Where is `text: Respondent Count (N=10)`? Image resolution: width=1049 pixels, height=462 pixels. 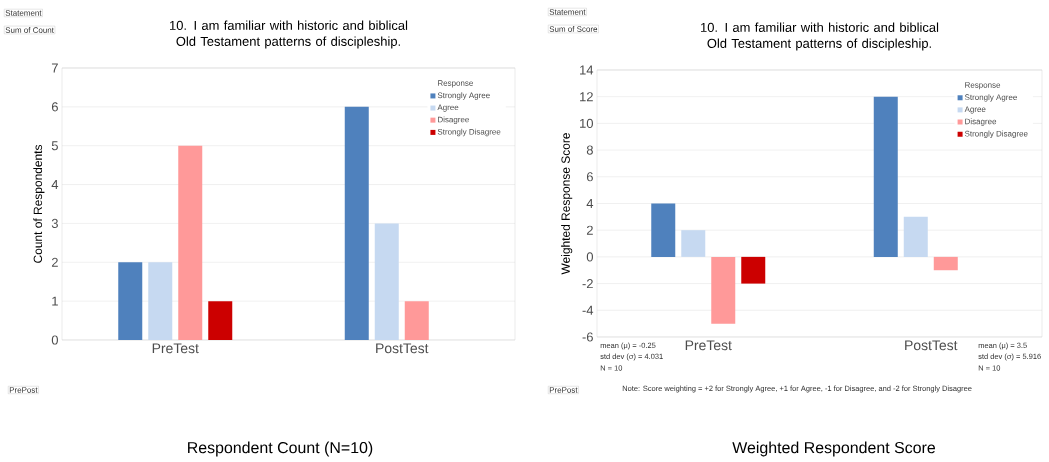 text: Respondent Count (N=10) is located at coordinates (280, 449).